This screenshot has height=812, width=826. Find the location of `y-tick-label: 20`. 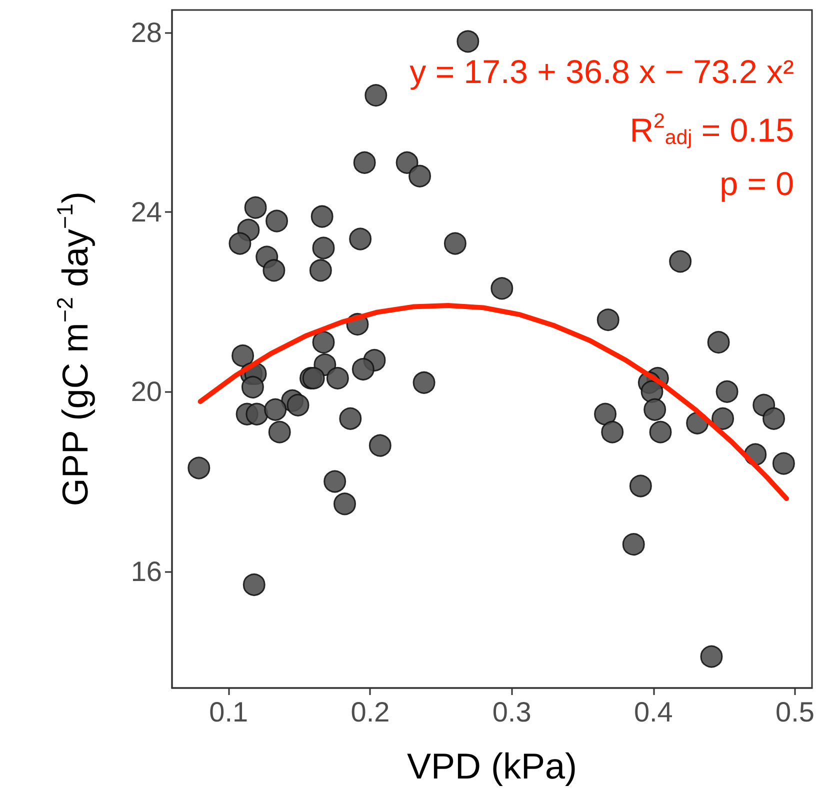

y-tick-label: 20 is located at coordinates (146, 392).